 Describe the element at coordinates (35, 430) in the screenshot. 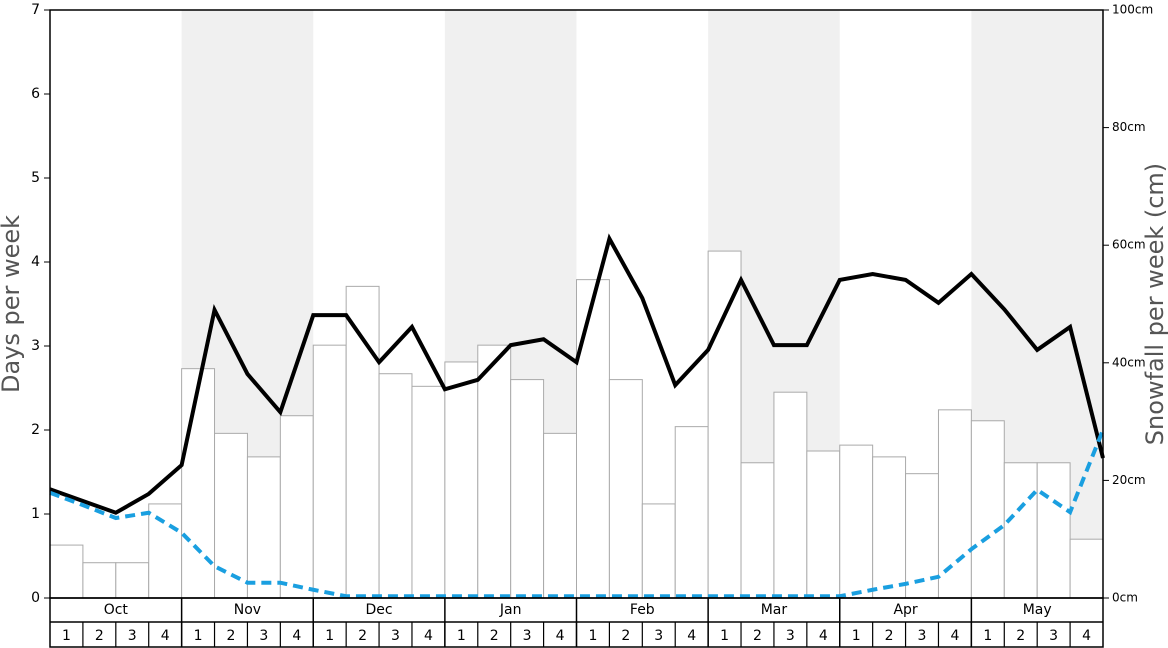

I see `y-tick-label: 2` at that location.